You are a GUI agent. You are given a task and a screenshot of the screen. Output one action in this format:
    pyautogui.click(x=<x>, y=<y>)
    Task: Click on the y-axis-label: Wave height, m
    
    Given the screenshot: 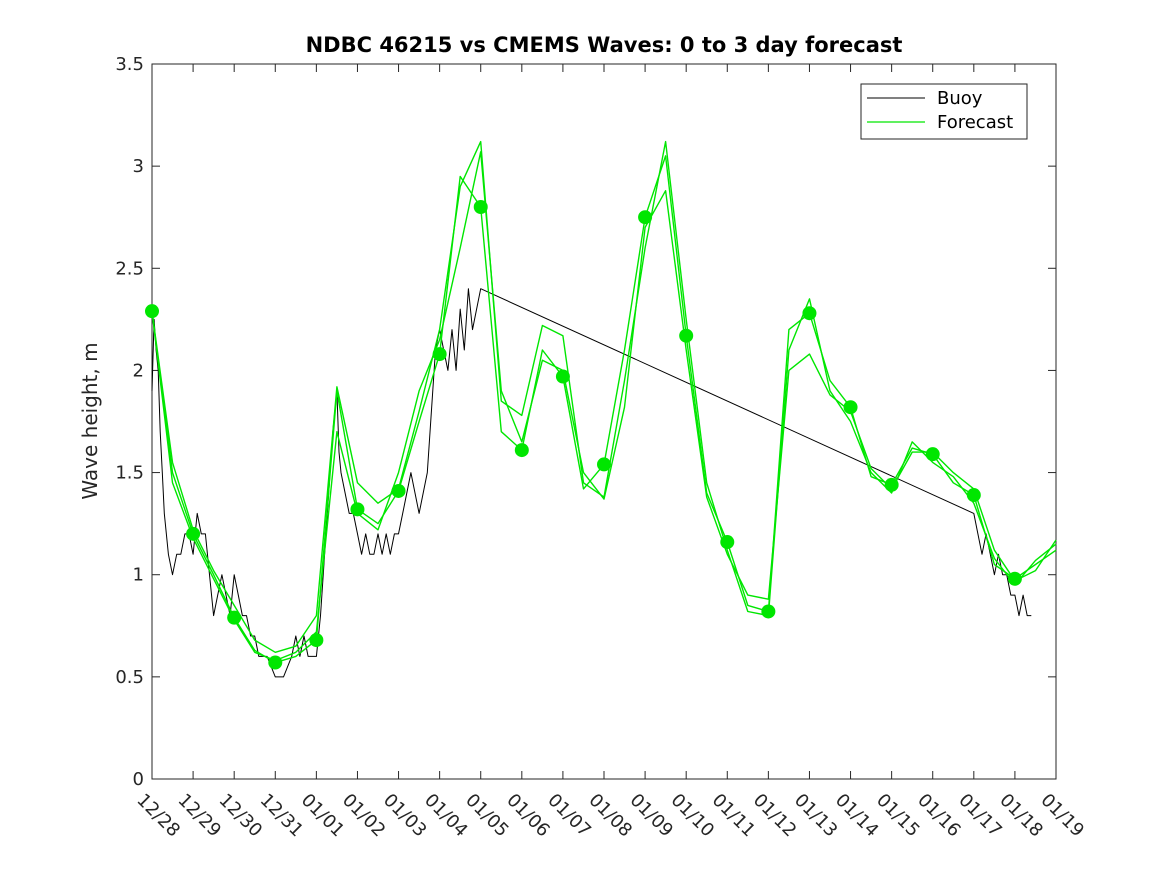 What is the action you would take?
    pyautogui.click(x=90, y=420)
    